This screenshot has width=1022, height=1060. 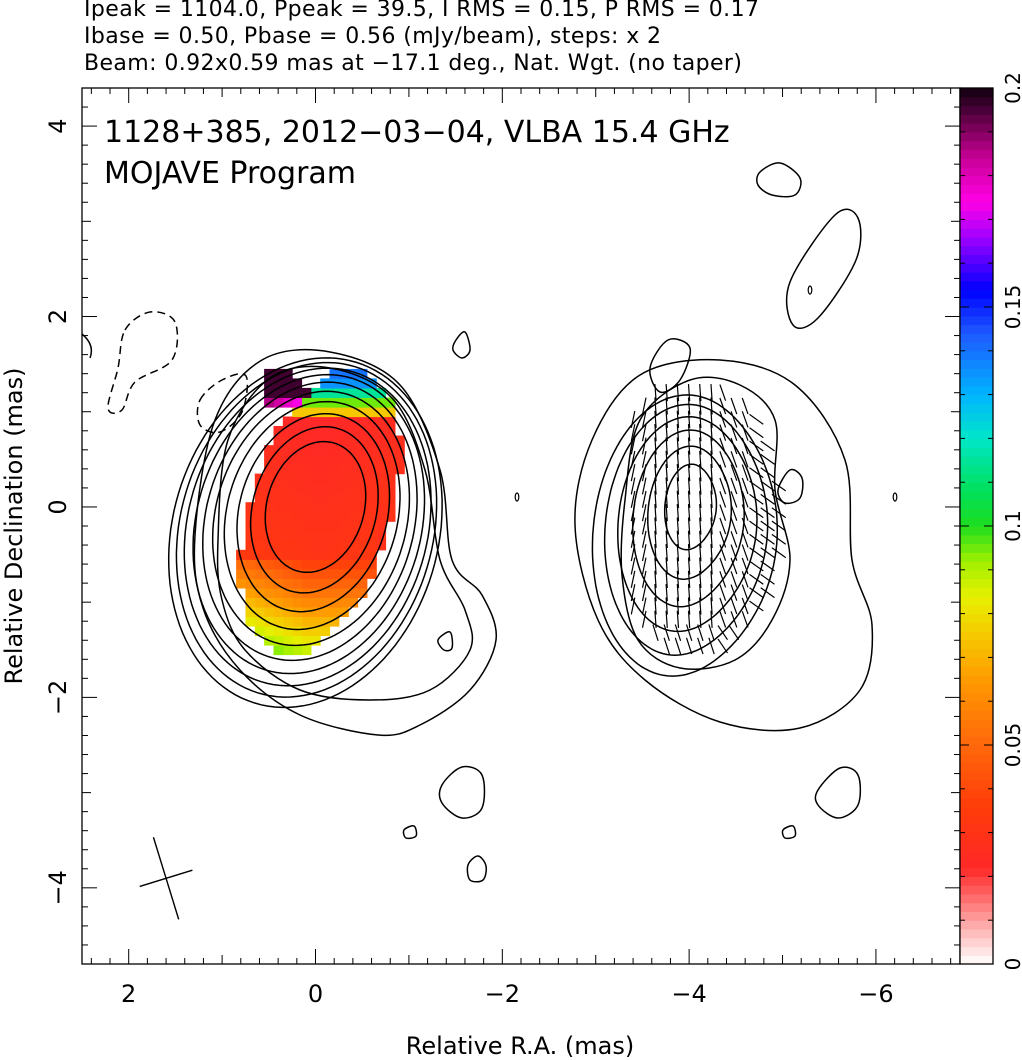 I want to click on x-tick-label: −6, so click(x=875, y=994).